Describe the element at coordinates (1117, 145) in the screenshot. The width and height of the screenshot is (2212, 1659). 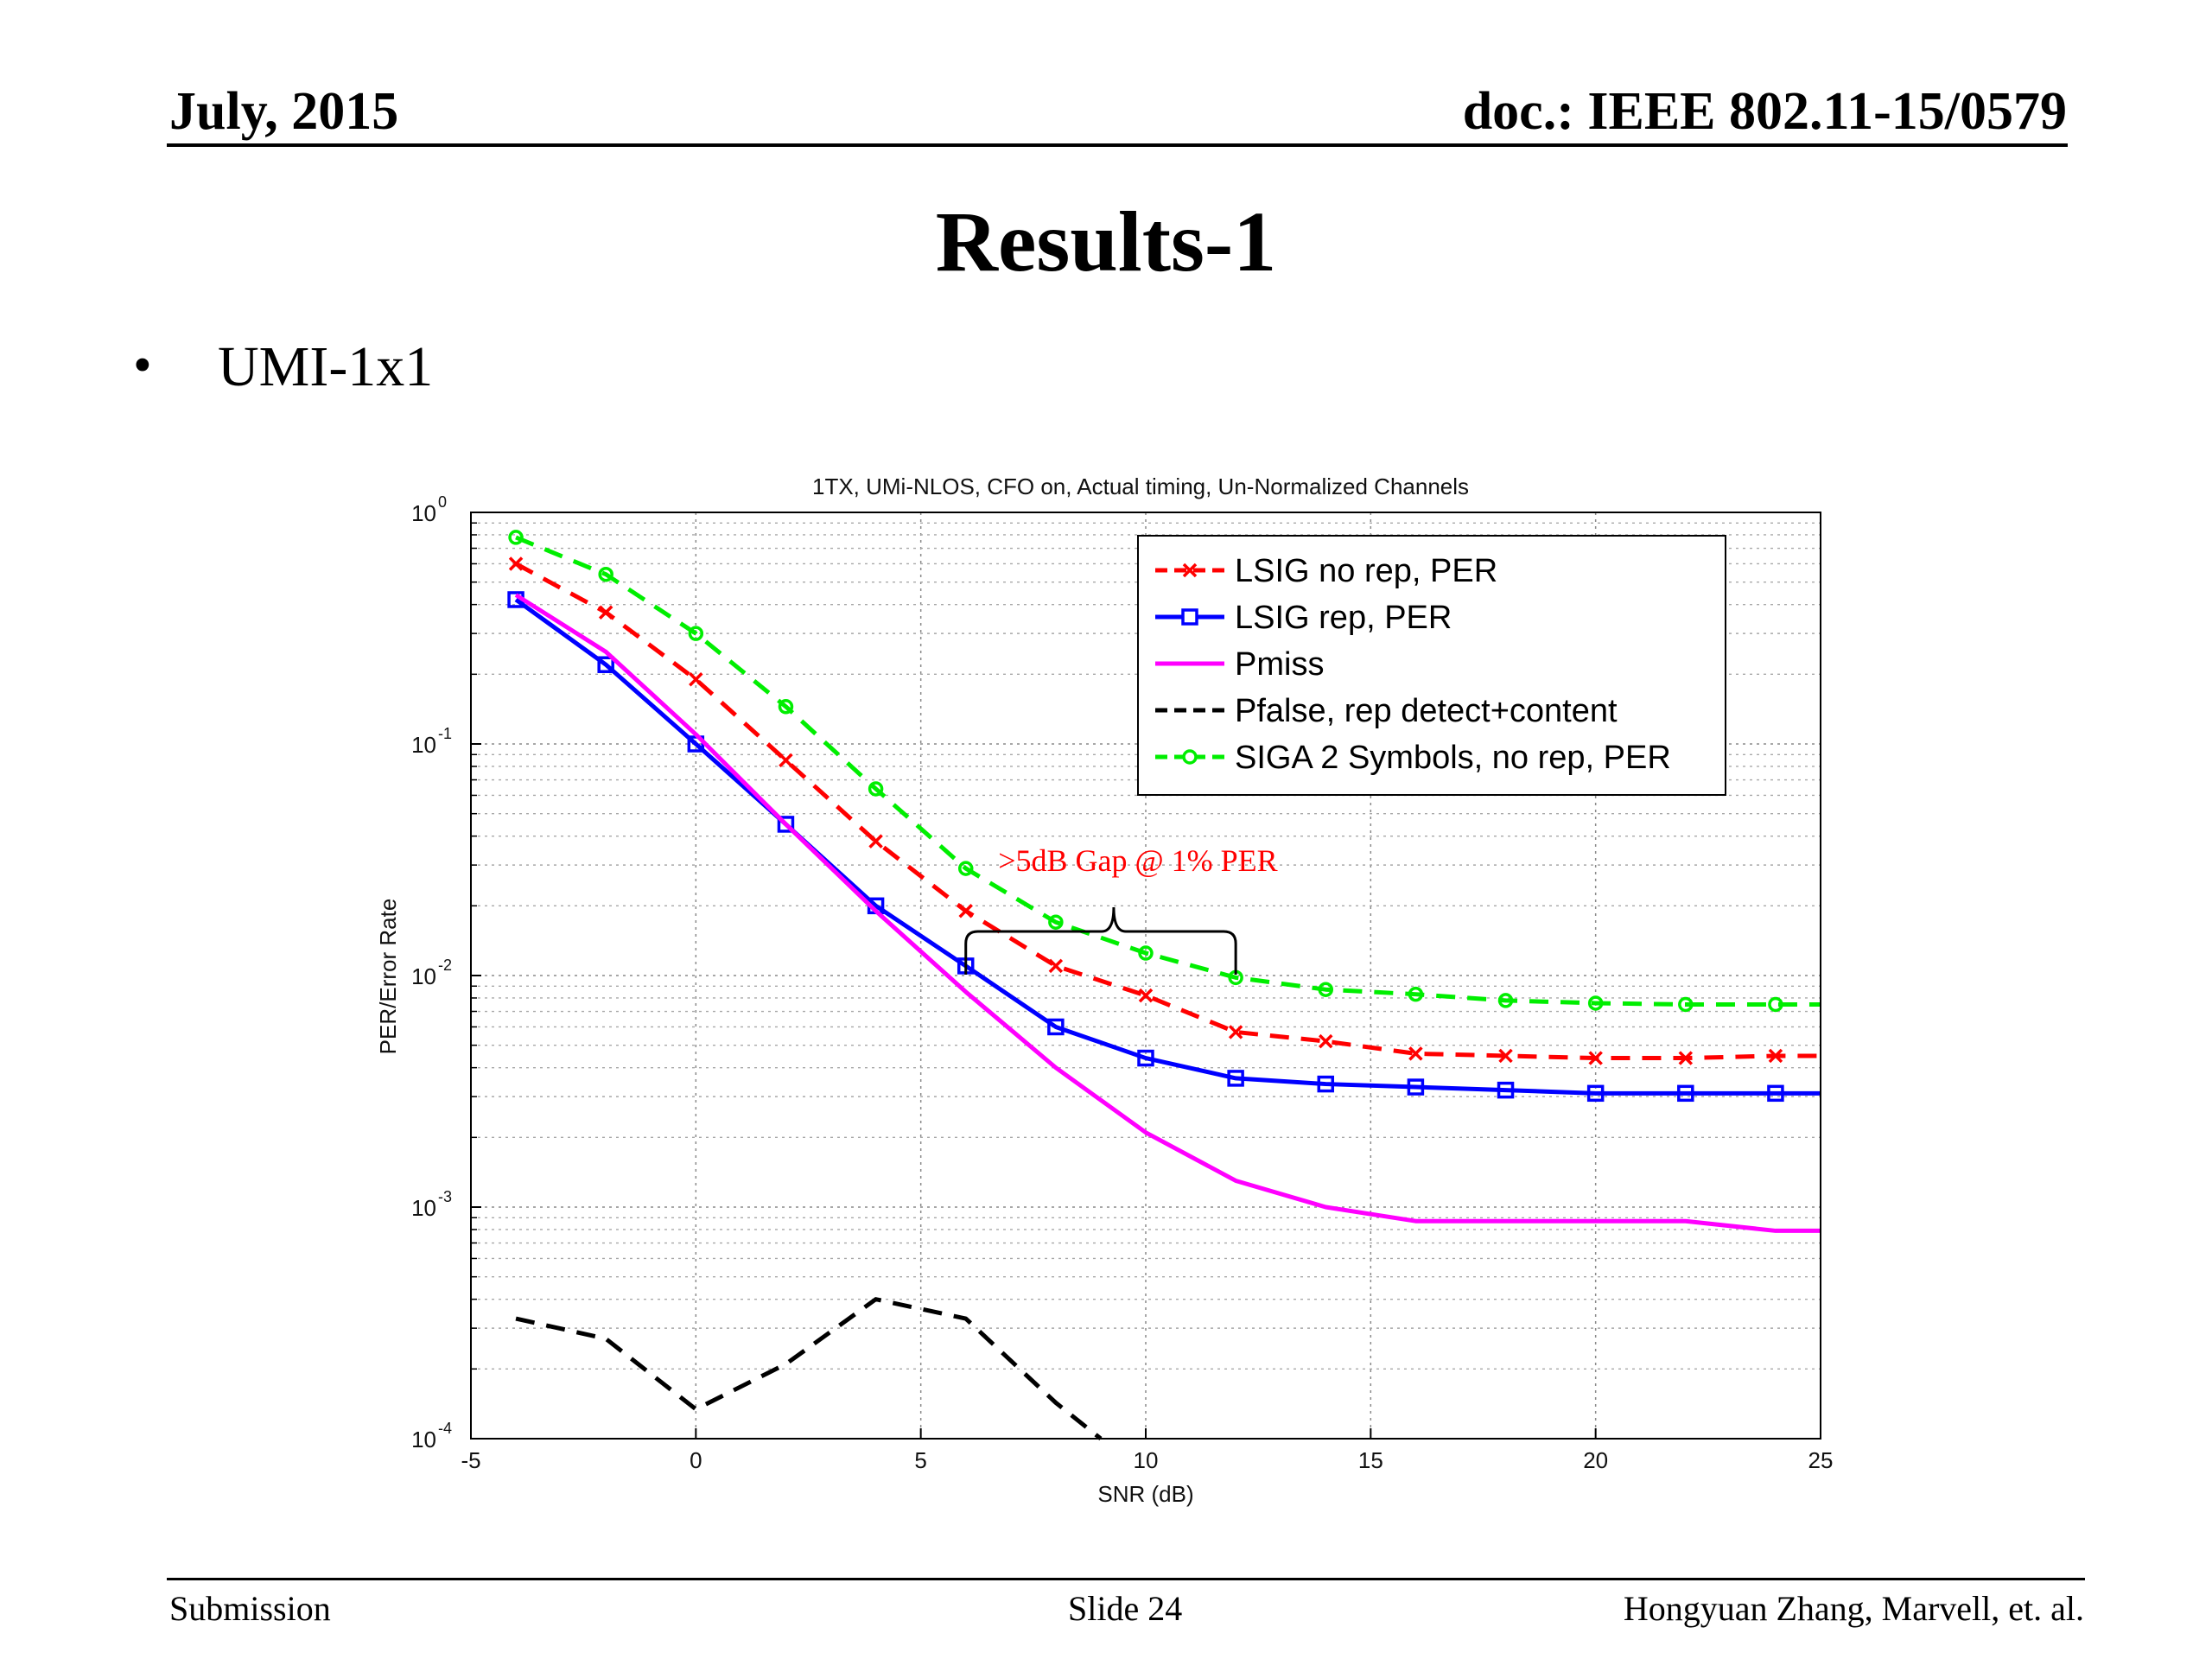
I see `header-rule` at that location.